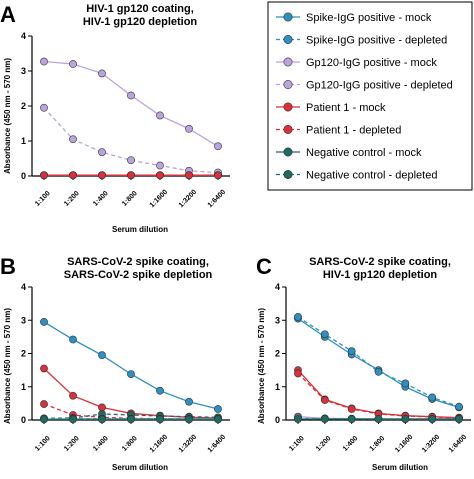 This screenshot has width=474, height=479. What do you see at coordinates (288, 152) in the screenshot?
I see `legend-item-negative-control-mock-marker` at bounding box center [288, 152].